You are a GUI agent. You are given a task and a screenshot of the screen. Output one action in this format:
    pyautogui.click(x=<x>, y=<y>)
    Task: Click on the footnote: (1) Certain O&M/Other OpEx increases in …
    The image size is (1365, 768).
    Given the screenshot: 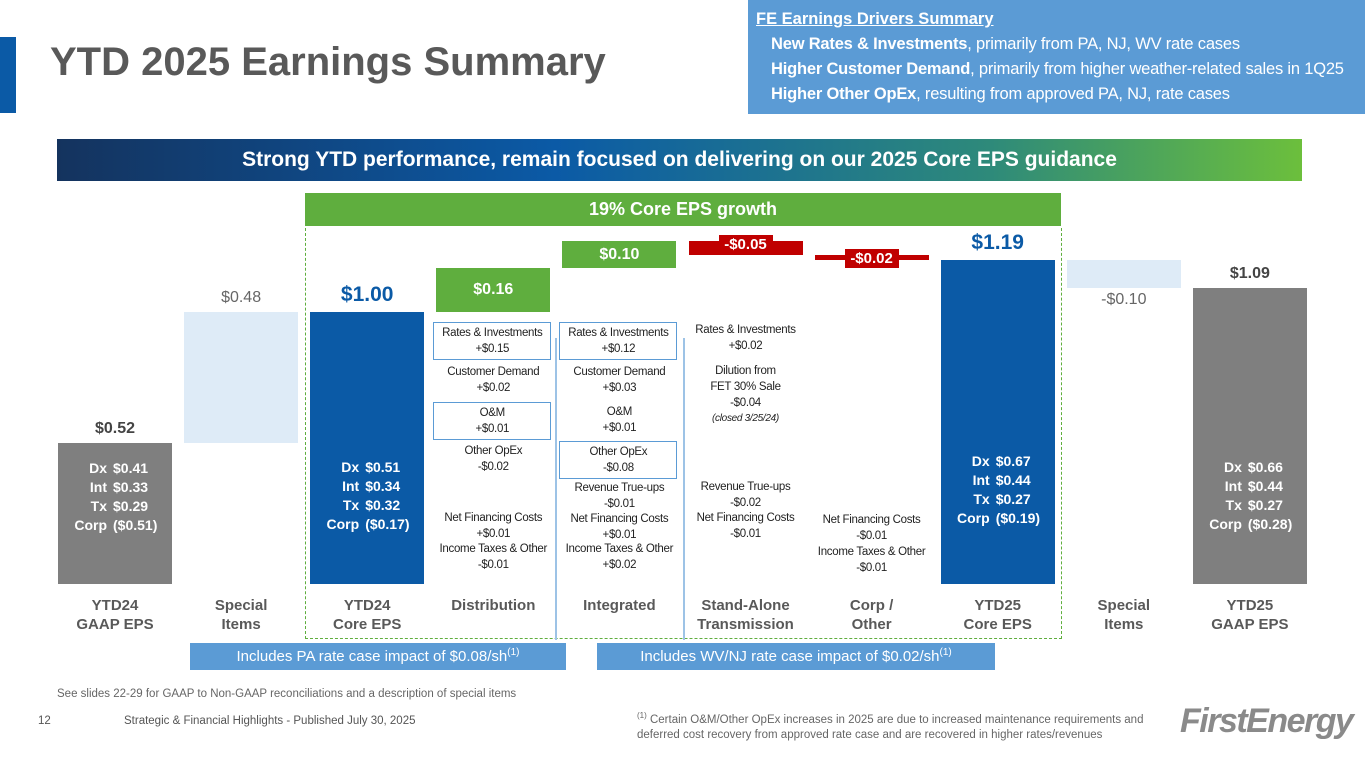 What is the action you would take?
    pyautogui.click(x=904, y=725)
    